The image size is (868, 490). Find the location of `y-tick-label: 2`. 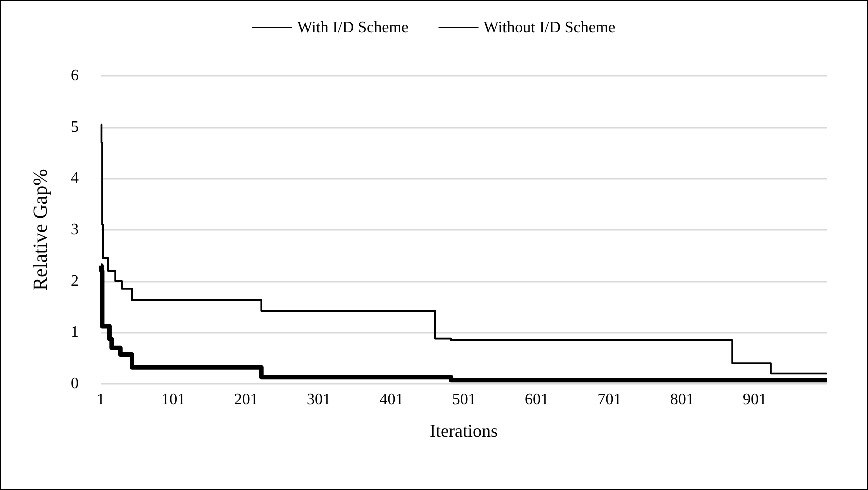

y-tick-label: 2 is located at coordinates (75, 281).